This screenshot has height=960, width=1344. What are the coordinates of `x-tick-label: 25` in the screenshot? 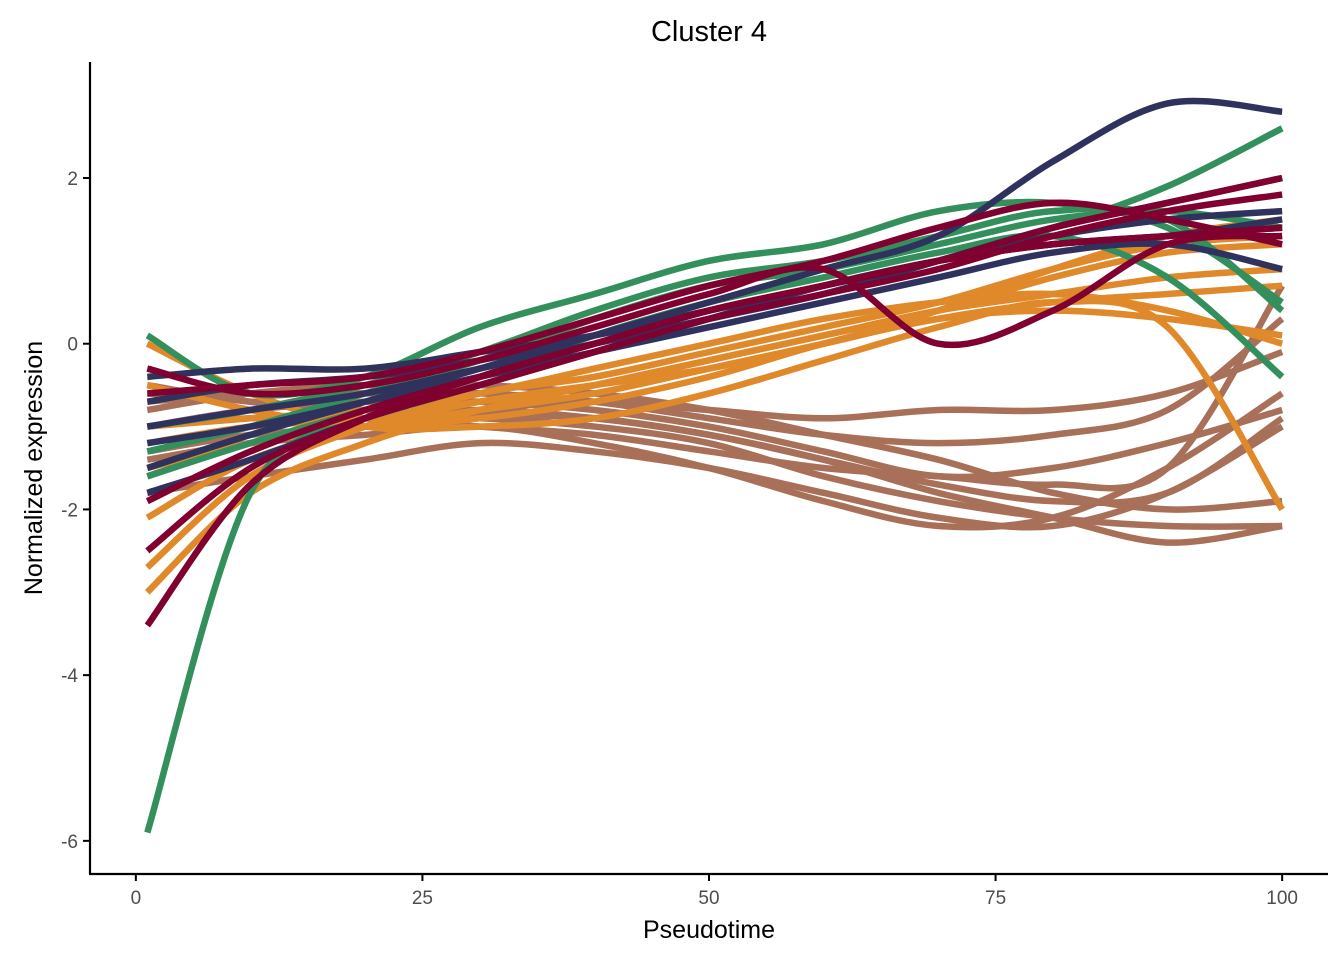 It's located at (422, 898).